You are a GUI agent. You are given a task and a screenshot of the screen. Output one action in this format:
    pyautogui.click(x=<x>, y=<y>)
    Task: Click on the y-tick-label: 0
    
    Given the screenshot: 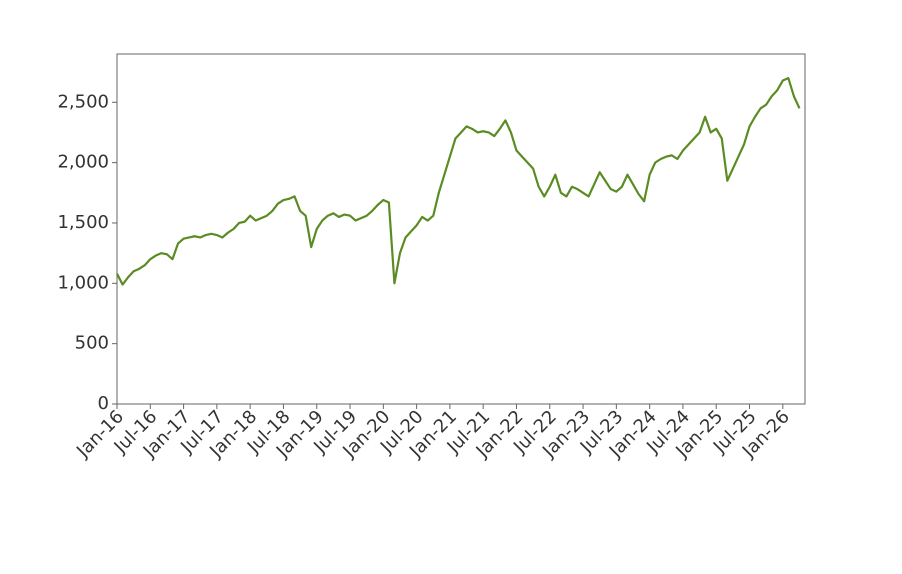 What is the action you would take?
    pyautogui.click(x=103, y=403)
    